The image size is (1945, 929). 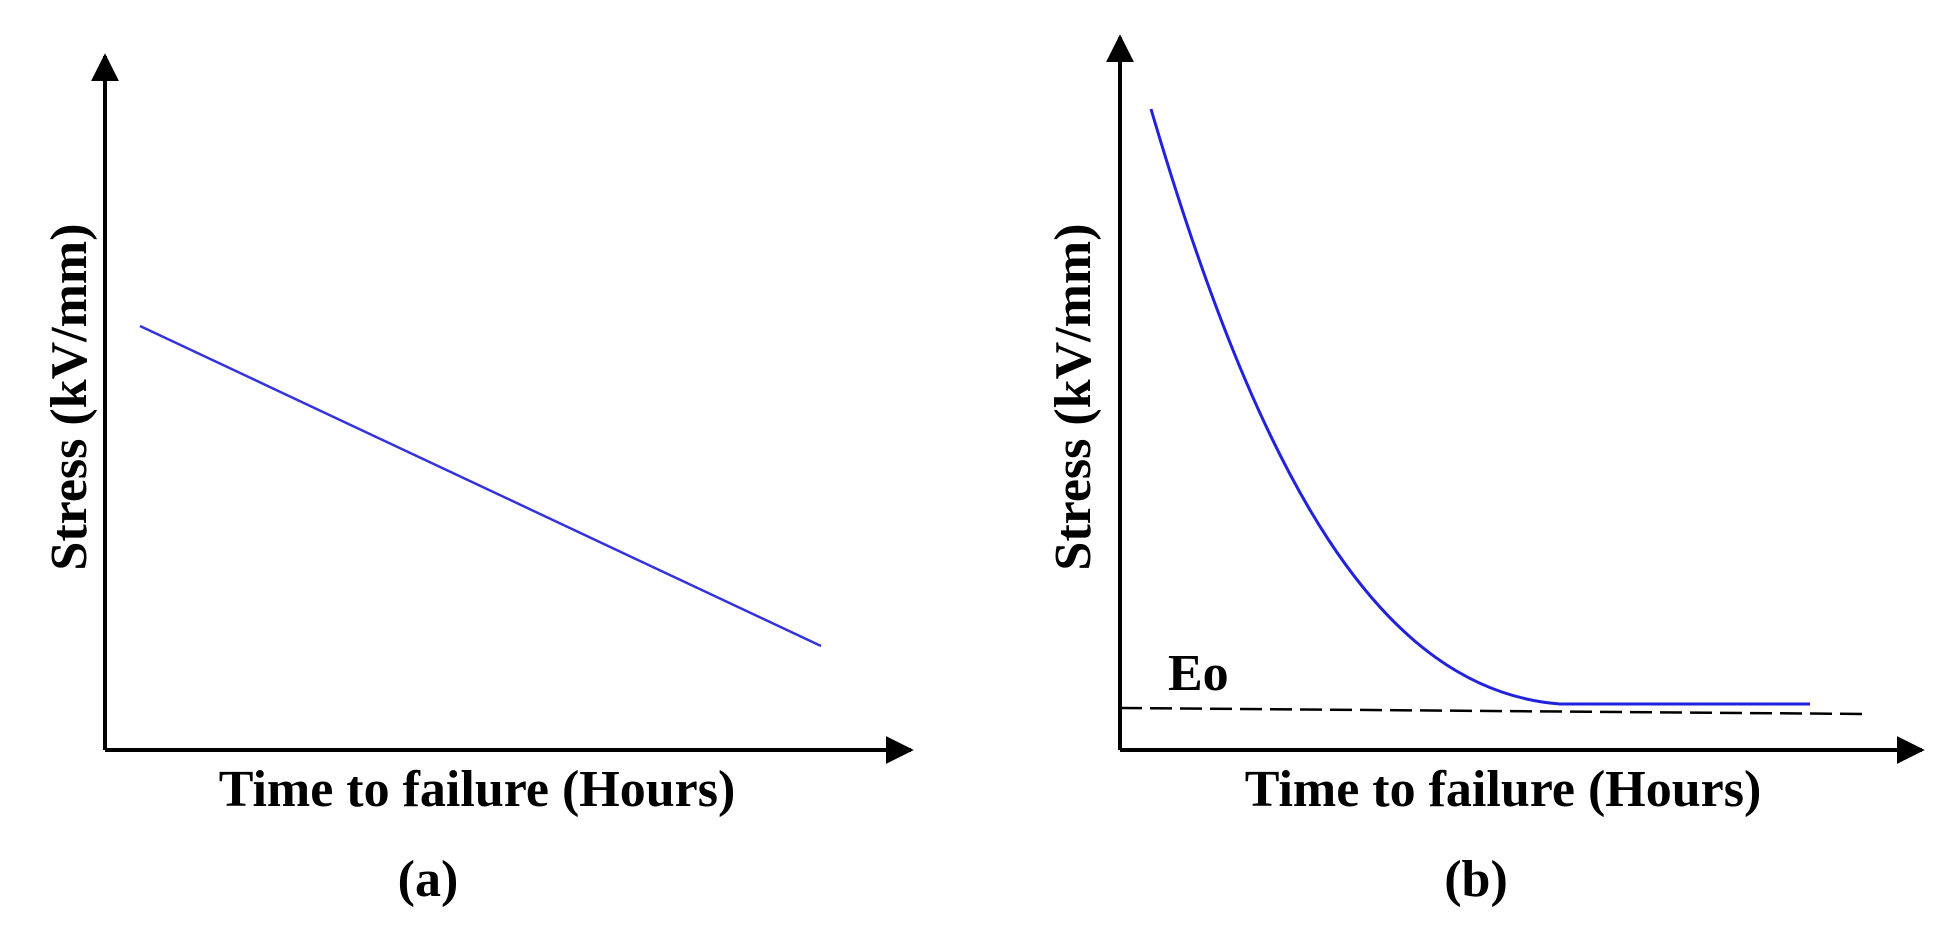 I want to click on caption: (b), so click(x=1476, y=879).